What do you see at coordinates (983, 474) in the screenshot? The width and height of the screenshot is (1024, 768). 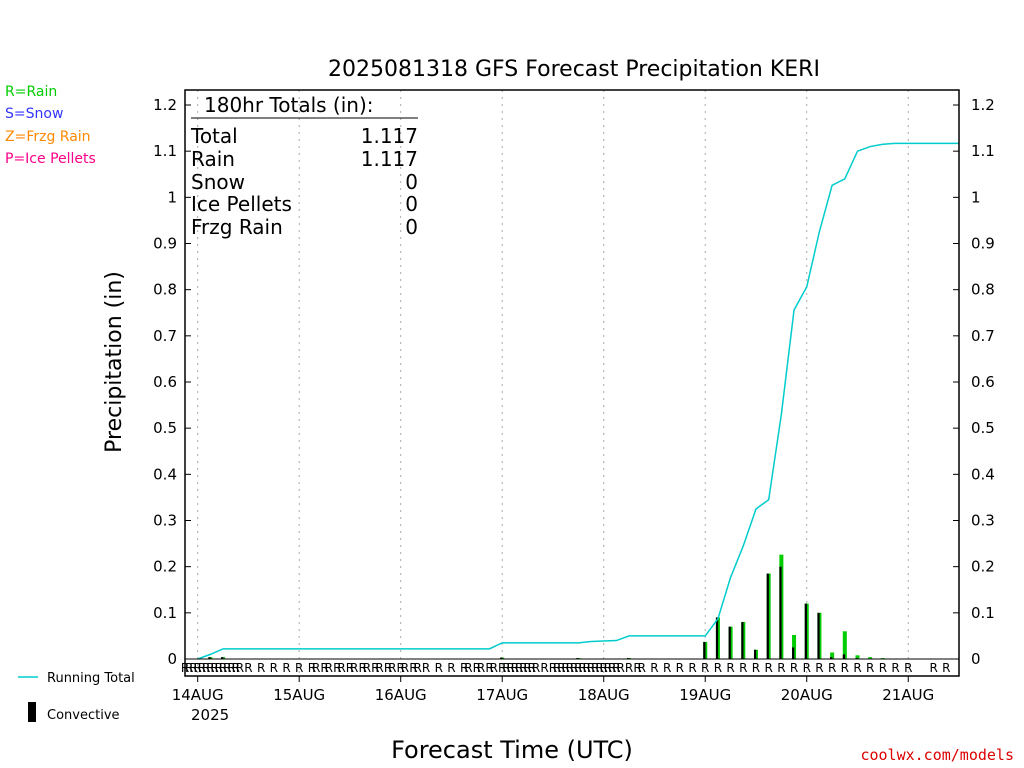 I see `y-tick-label: 0.4` at bounding box center [983, 474].